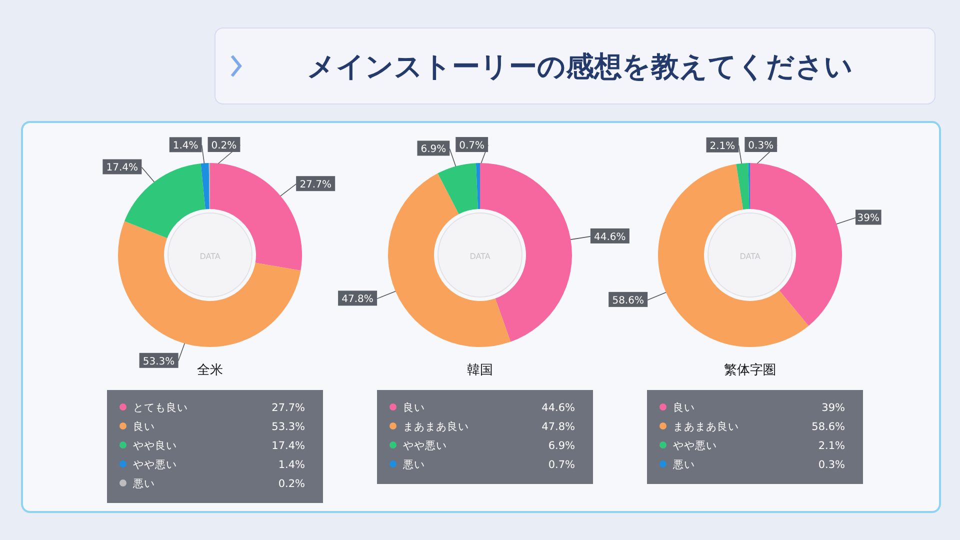 The height and width of the screenshot is (540, 960). Describe the element at coordinates (561, 465) in the screenshot. I see `text: 0.7%` at that location.